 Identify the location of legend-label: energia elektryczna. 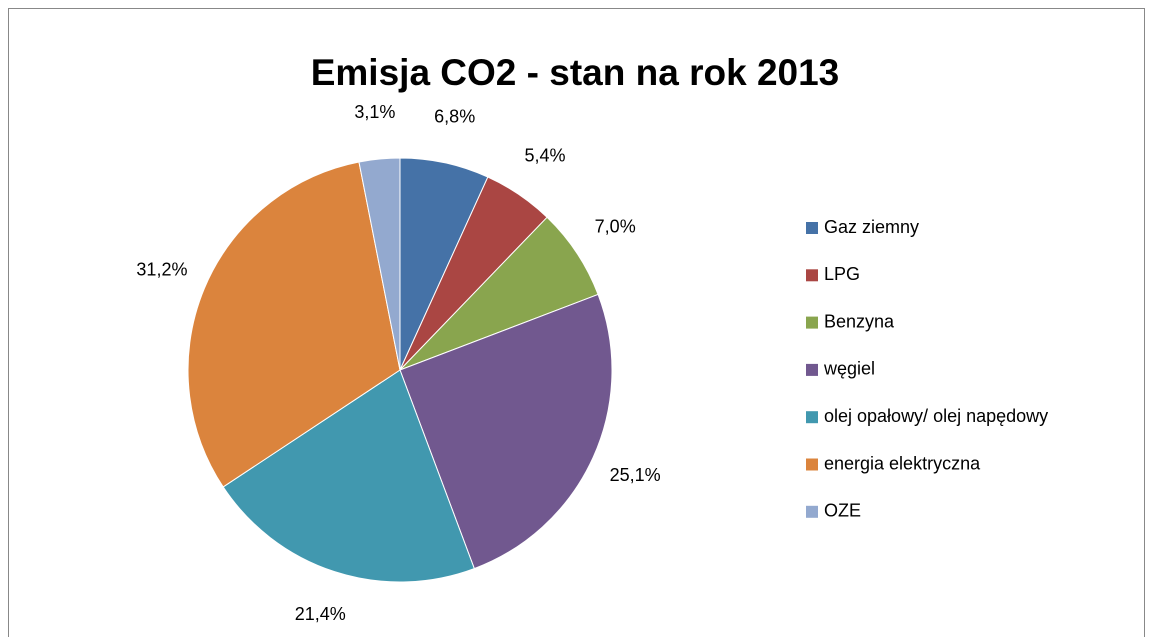
(902, 463).